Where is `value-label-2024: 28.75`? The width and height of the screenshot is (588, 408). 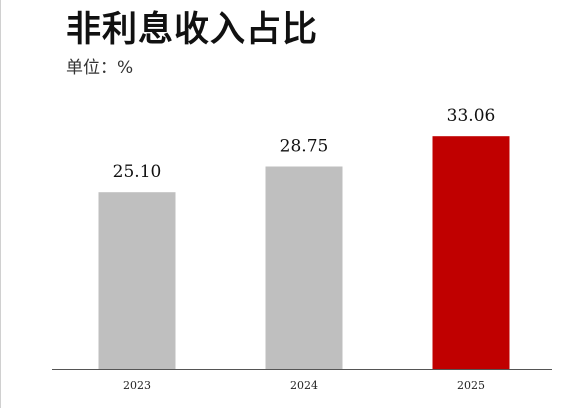
value-label-2024: 28.75 is located at coordinates (304, 147).